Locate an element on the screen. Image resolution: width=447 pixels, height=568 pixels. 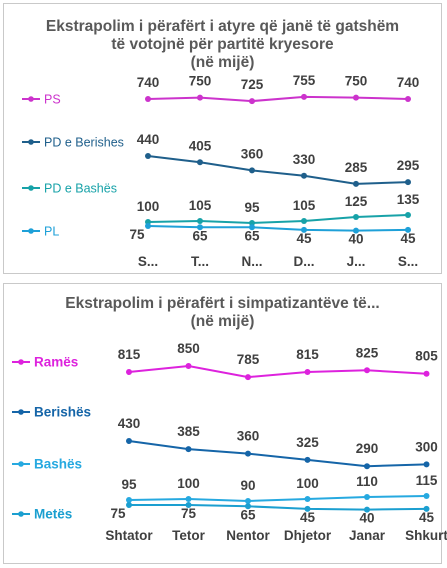
data-label-ram-s: 825 is located at coordinates (367, 352).